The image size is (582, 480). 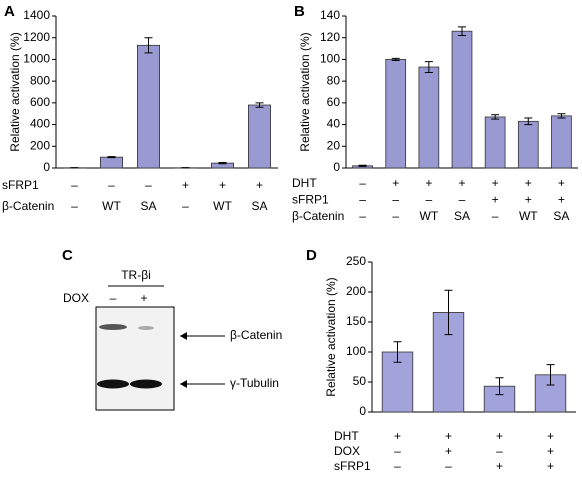 What do you see at coordinates (143, 298) in the screenshot?
I see `condition: +` at bounding box center [143, 298].